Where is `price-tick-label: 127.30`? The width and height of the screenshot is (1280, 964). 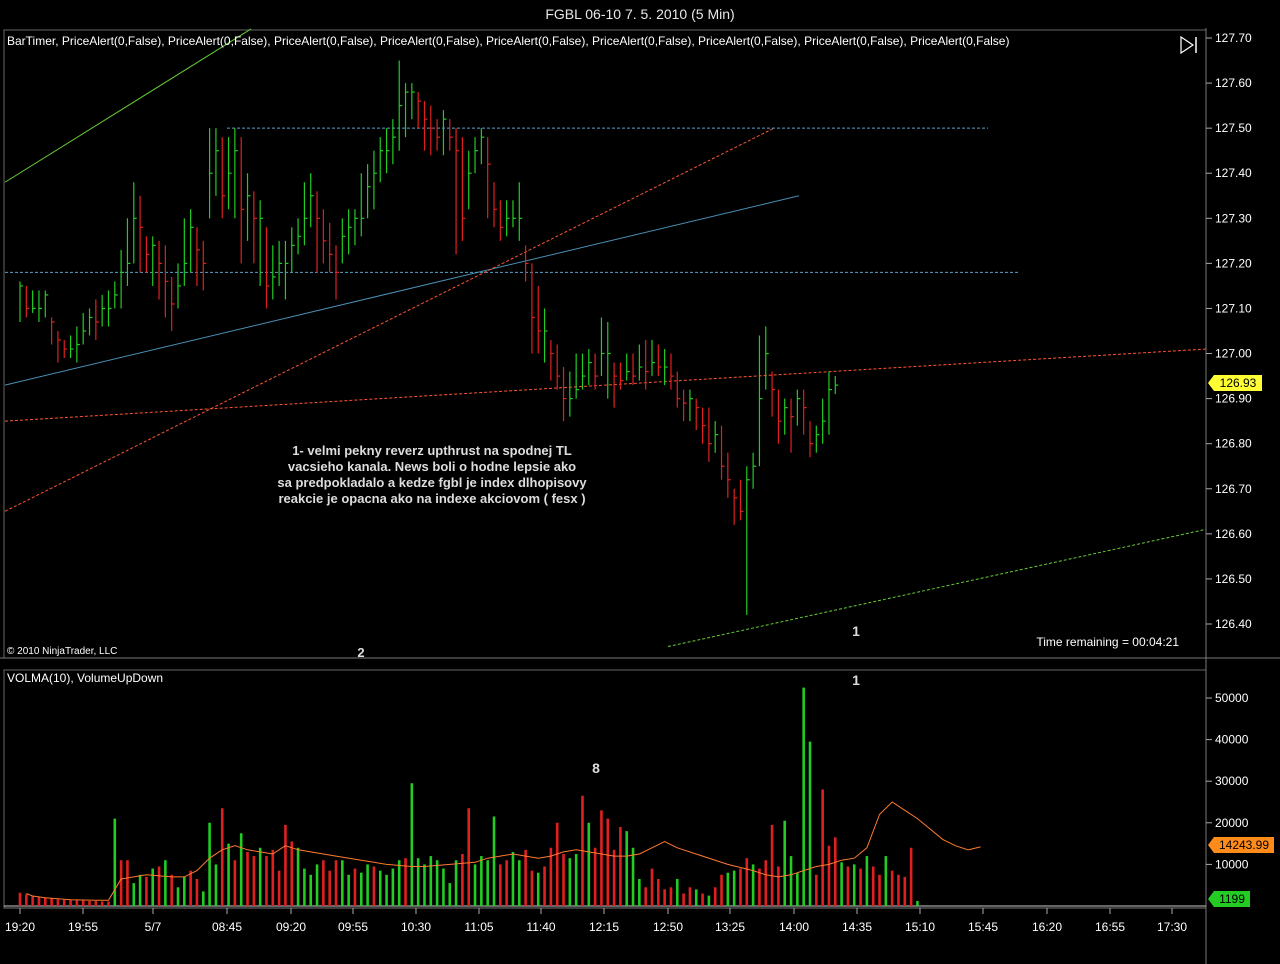
price-tick-label: 127.30 is located at coordinates (1233, 218).